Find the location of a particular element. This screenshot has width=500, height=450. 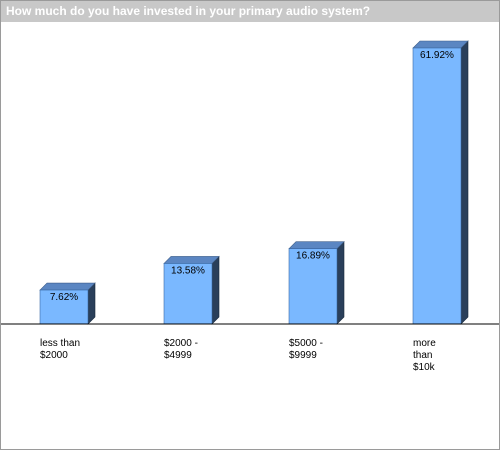

bar-group: 61.92% is located at coordinates (440, 182).